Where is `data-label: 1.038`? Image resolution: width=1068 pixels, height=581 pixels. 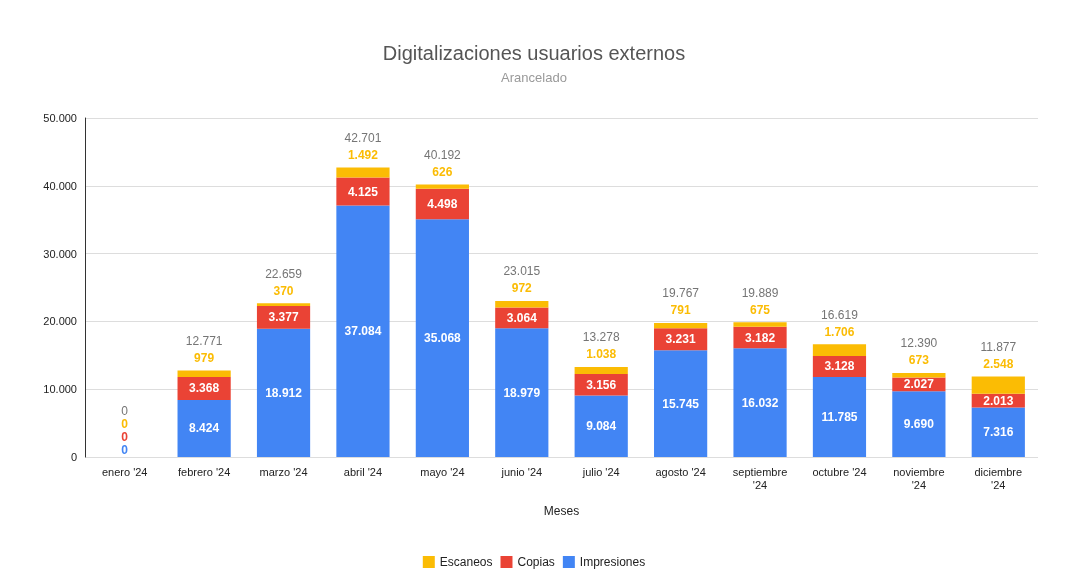 data-label: 1.038 is located at coordinates (601, 354).